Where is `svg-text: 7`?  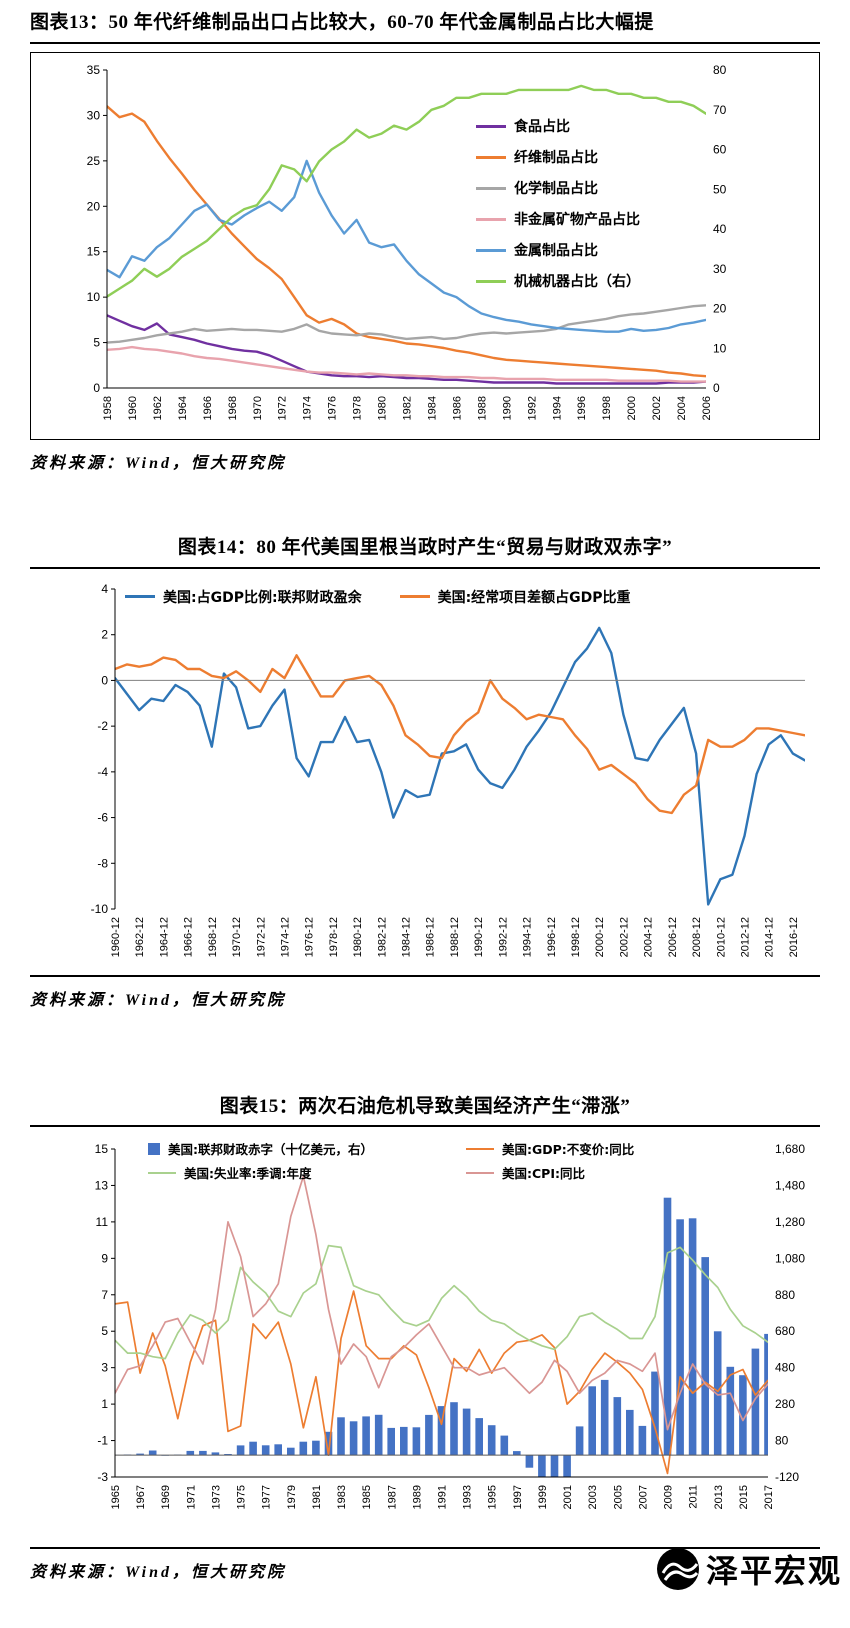 svg-text: 7 is located at coordinates (104, 1295).